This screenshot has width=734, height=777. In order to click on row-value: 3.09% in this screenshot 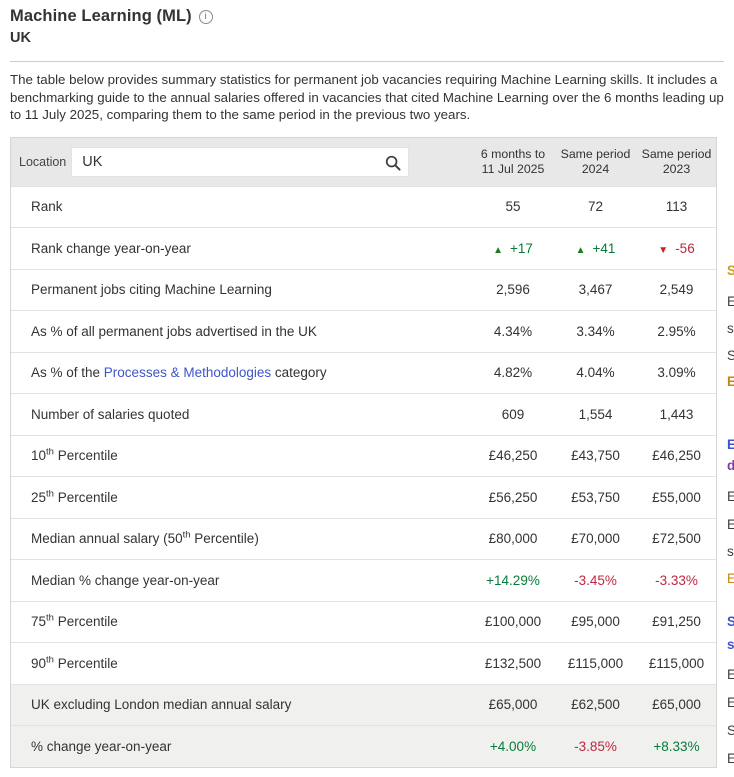, I will do `click(676, 373)`.